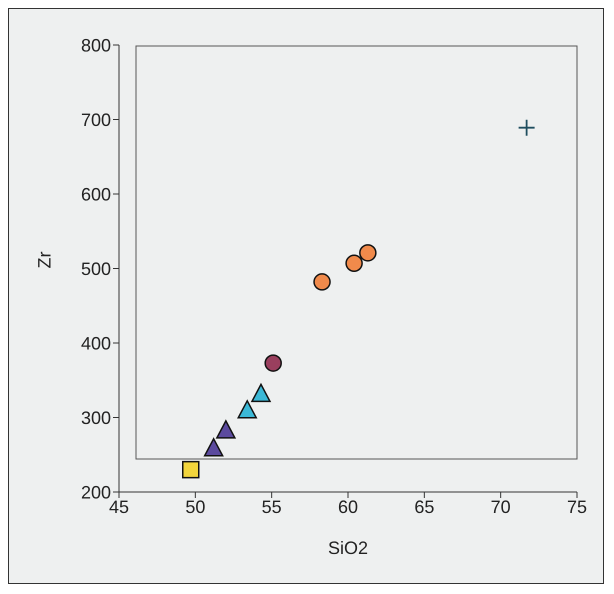 This screenshot has width=614, height=594. I want to click on y-tick-label: 500, so click(95, 268).